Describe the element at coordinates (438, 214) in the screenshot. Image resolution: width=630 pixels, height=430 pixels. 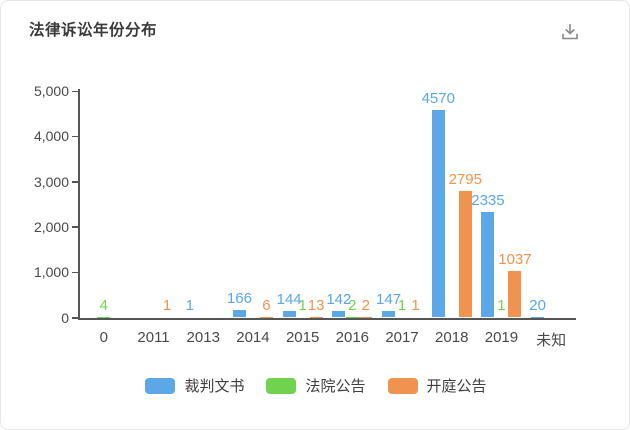
I see `bar-judgment-documents-2018` at that location.